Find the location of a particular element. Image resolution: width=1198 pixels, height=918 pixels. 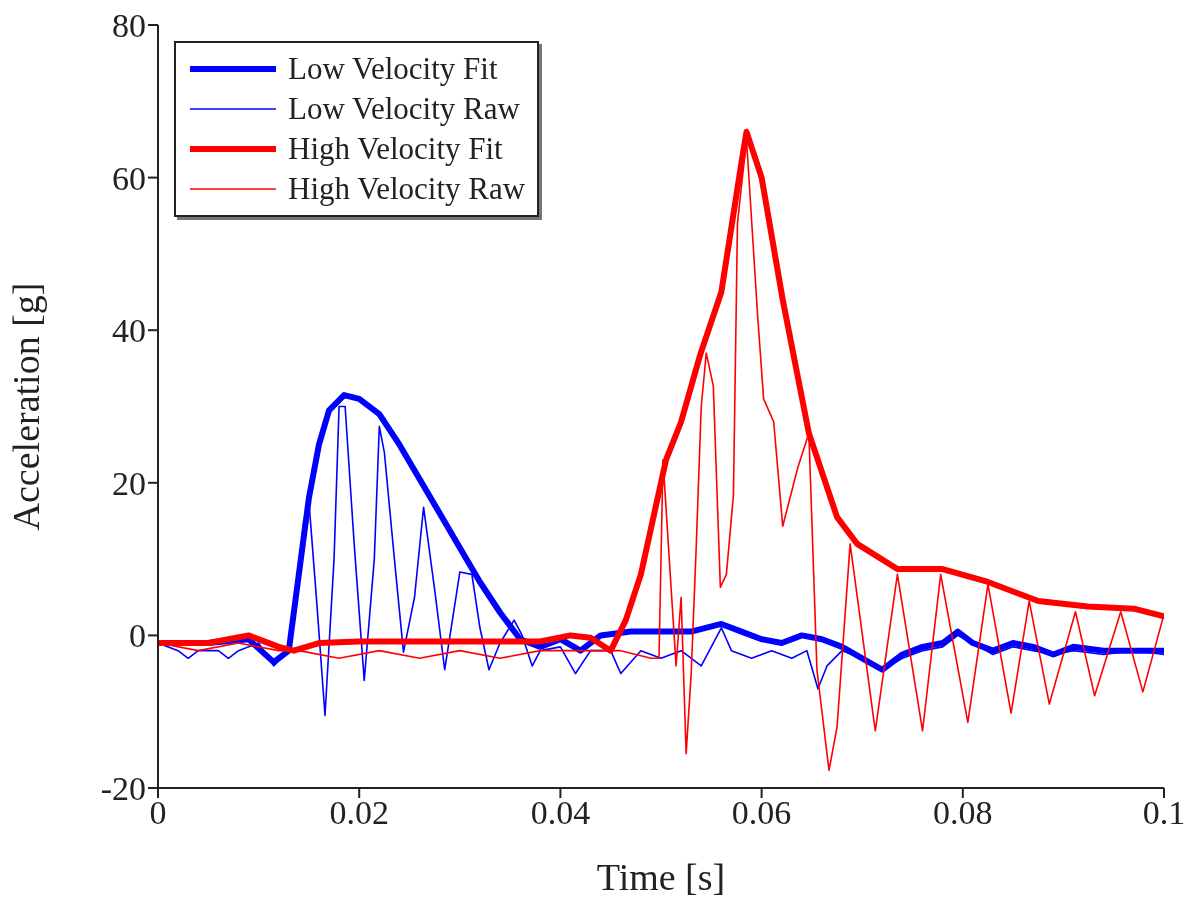

x-axis-title: Time [s] is located at coordinates (661, 877).